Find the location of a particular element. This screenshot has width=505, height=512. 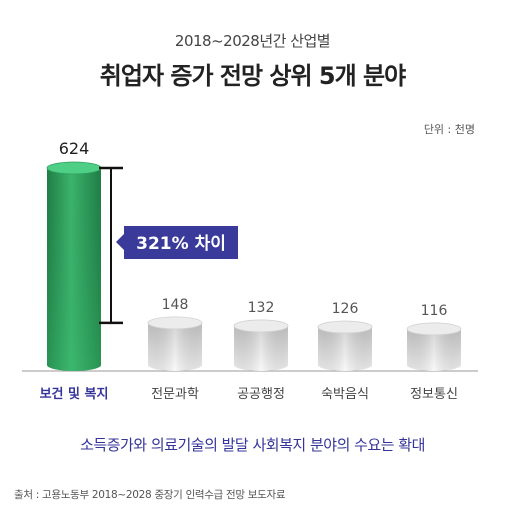

source-note: 출처 : 고용노동부 2018~2028 중장기 인력수급 전망 보도자료 is located at coordinates (150, 495).